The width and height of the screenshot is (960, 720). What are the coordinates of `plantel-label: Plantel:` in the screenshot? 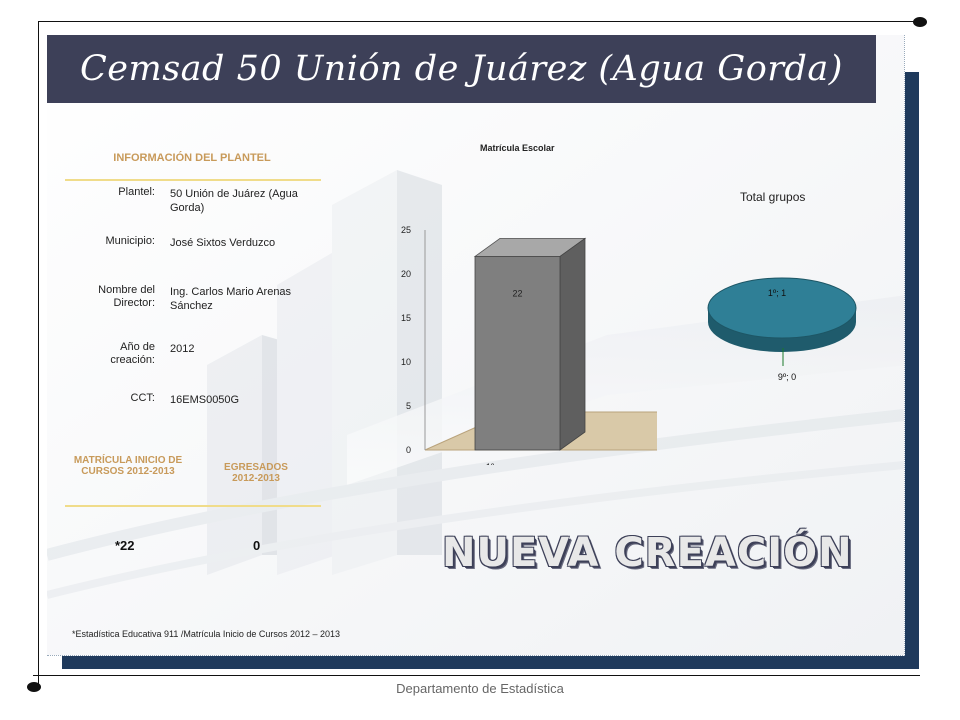 It's located at (136, 192).